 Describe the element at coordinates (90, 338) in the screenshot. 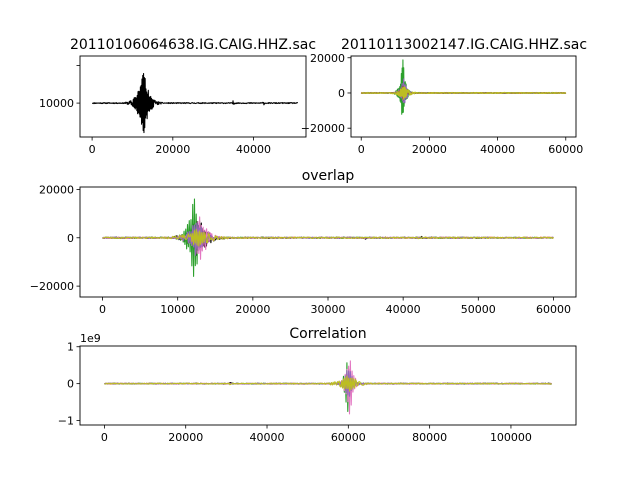

I see `y-offset-label: 1e9` at that location.